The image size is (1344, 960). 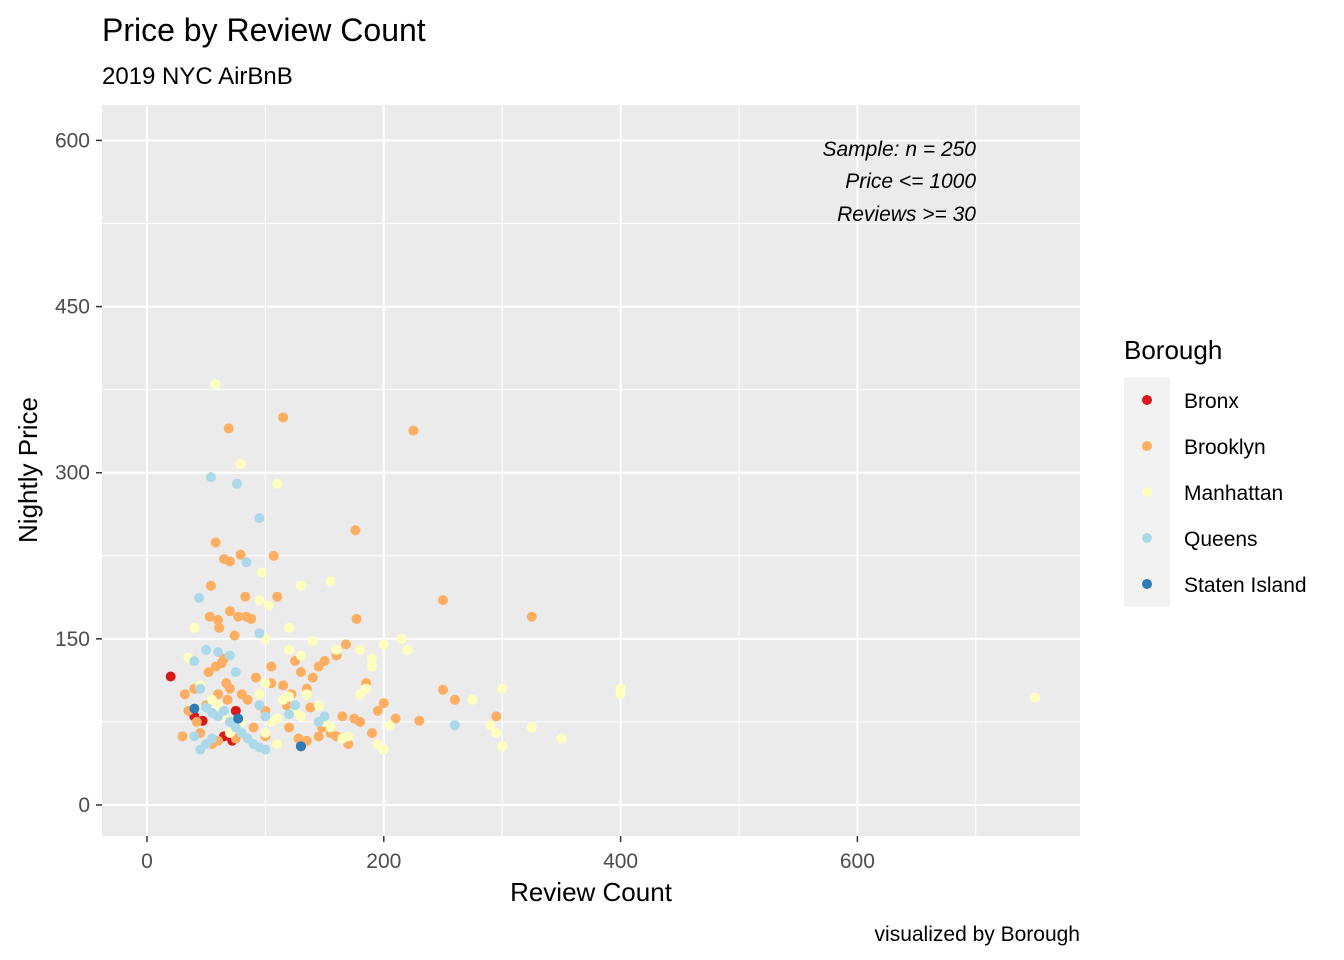 What do you see at coordinates (620, 861) in the screenshot?
I see `x-tick-label: 400` at bounding box center [620, 861].